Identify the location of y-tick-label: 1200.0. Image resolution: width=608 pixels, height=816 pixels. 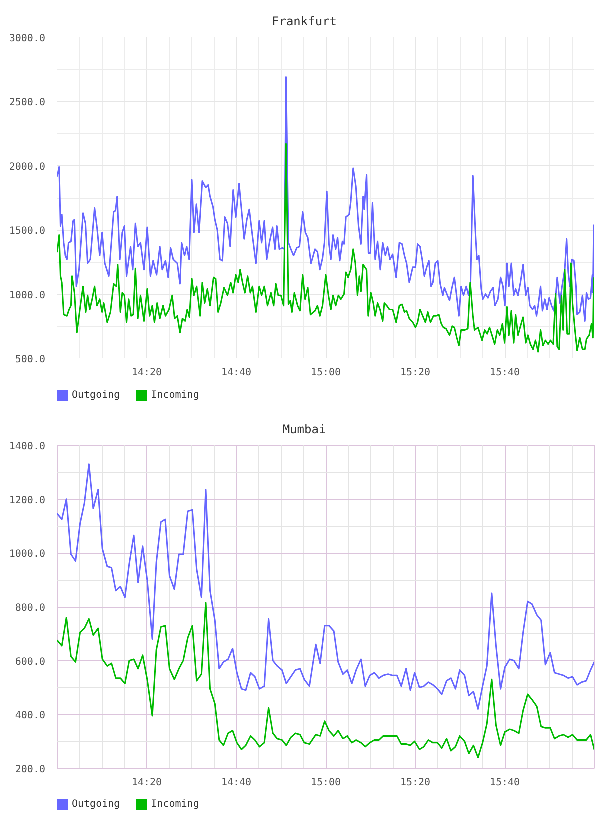
(27, 500).